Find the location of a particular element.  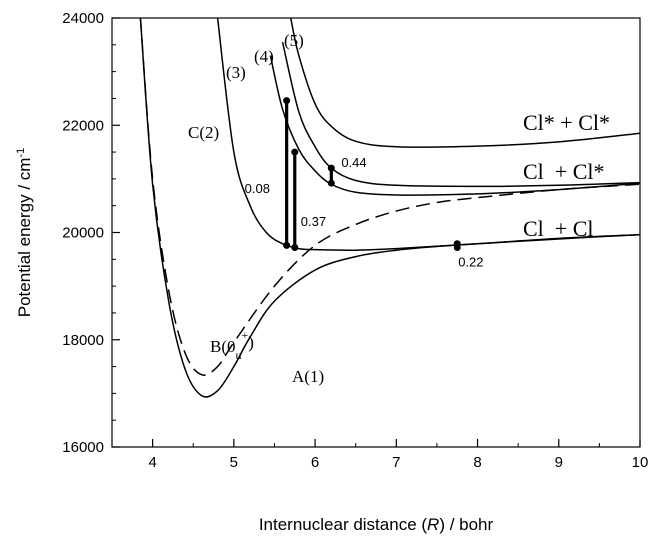

x-tick-label: 8 is located at coordinates (477, 462).